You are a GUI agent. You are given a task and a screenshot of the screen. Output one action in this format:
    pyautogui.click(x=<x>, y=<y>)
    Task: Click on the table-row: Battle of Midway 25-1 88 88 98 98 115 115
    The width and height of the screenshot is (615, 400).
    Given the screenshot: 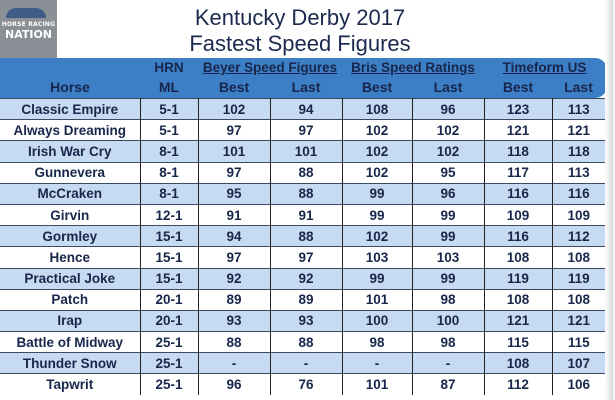 What is the action you would take?
    pyautogui.click(x=302, y=342)
    